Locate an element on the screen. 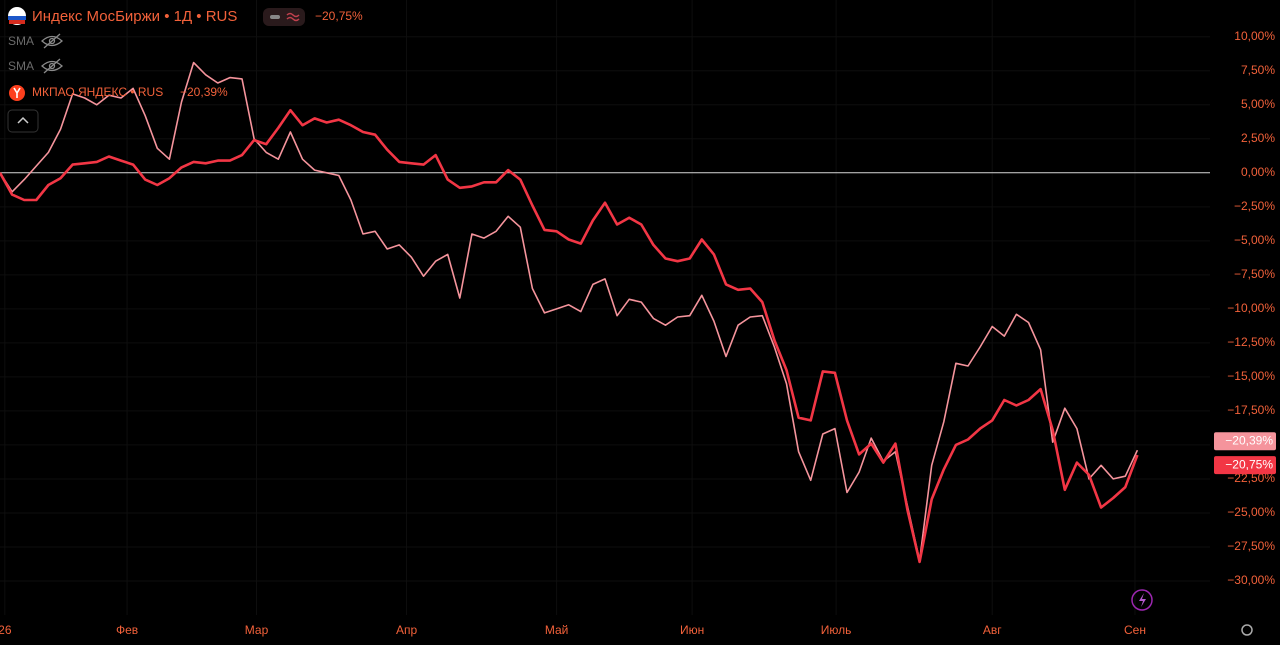  y-tick-label: 7,50% is located at coordinates (1258, 70).